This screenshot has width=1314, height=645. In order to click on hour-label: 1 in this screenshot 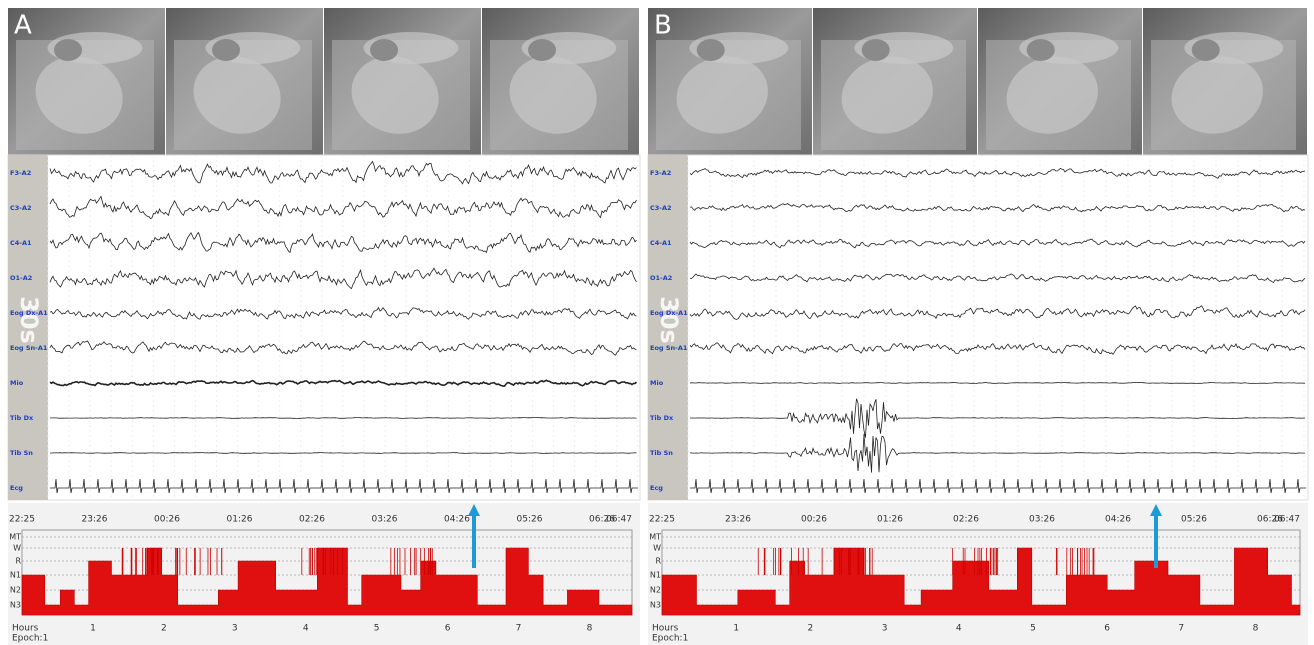, I will do `click(93, 629)`.